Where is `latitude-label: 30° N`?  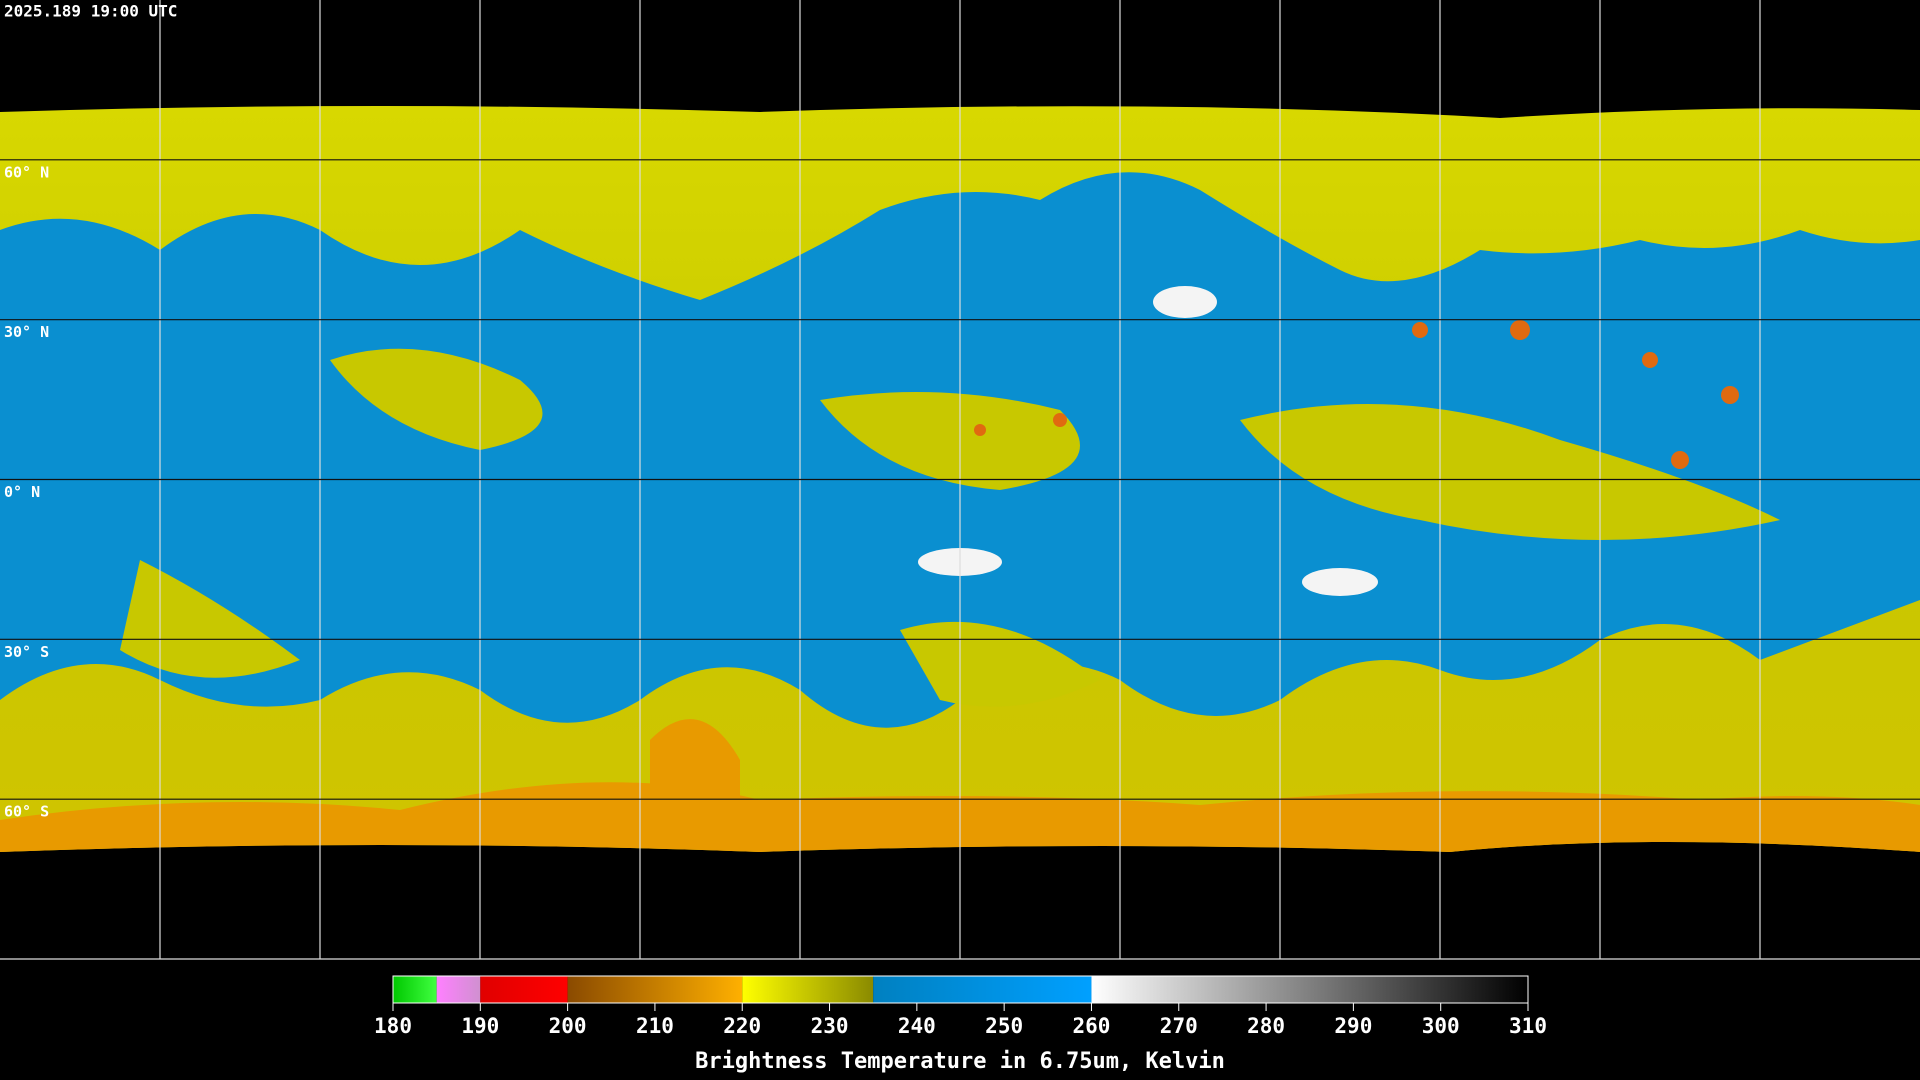
latitude-label: 30° N is located at coordinates (26, 332).